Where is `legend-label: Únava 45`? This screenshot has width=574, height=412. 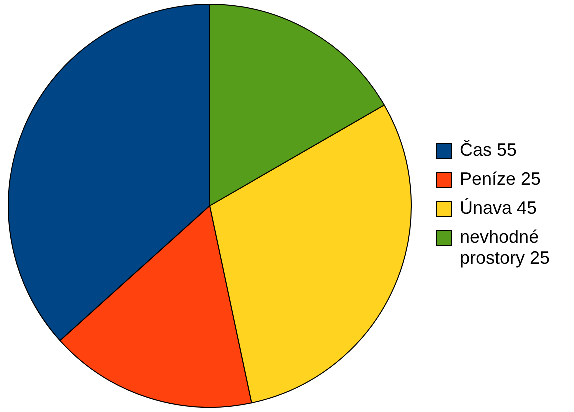 legend-label: Únava 45 is located at coordinates (499, 208).